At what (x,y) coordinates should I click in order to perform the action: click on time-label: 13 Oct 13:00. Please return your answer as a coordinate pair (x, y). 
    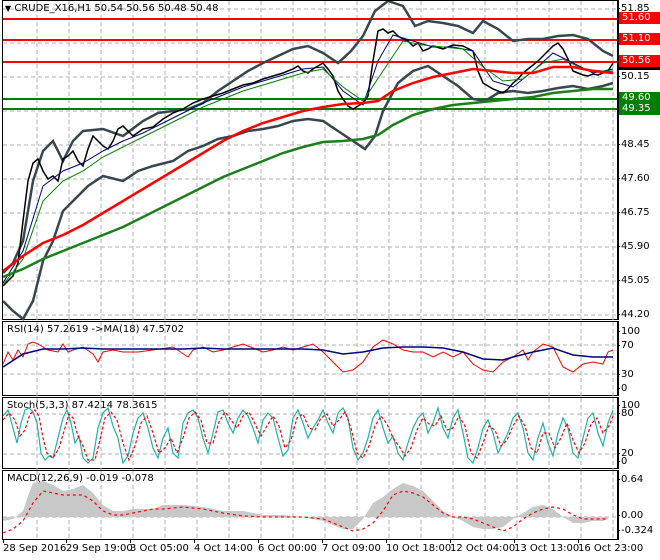
    Looking at the image, I should click on (547, 546).